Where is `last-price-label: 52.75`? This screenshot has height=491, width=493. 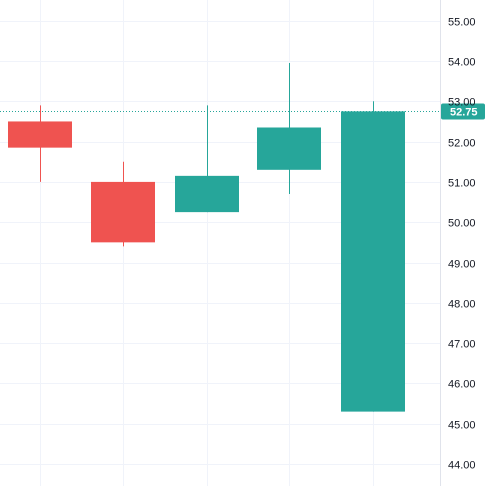 last-price-label: 52.75 is located at coordinates (464, 113).